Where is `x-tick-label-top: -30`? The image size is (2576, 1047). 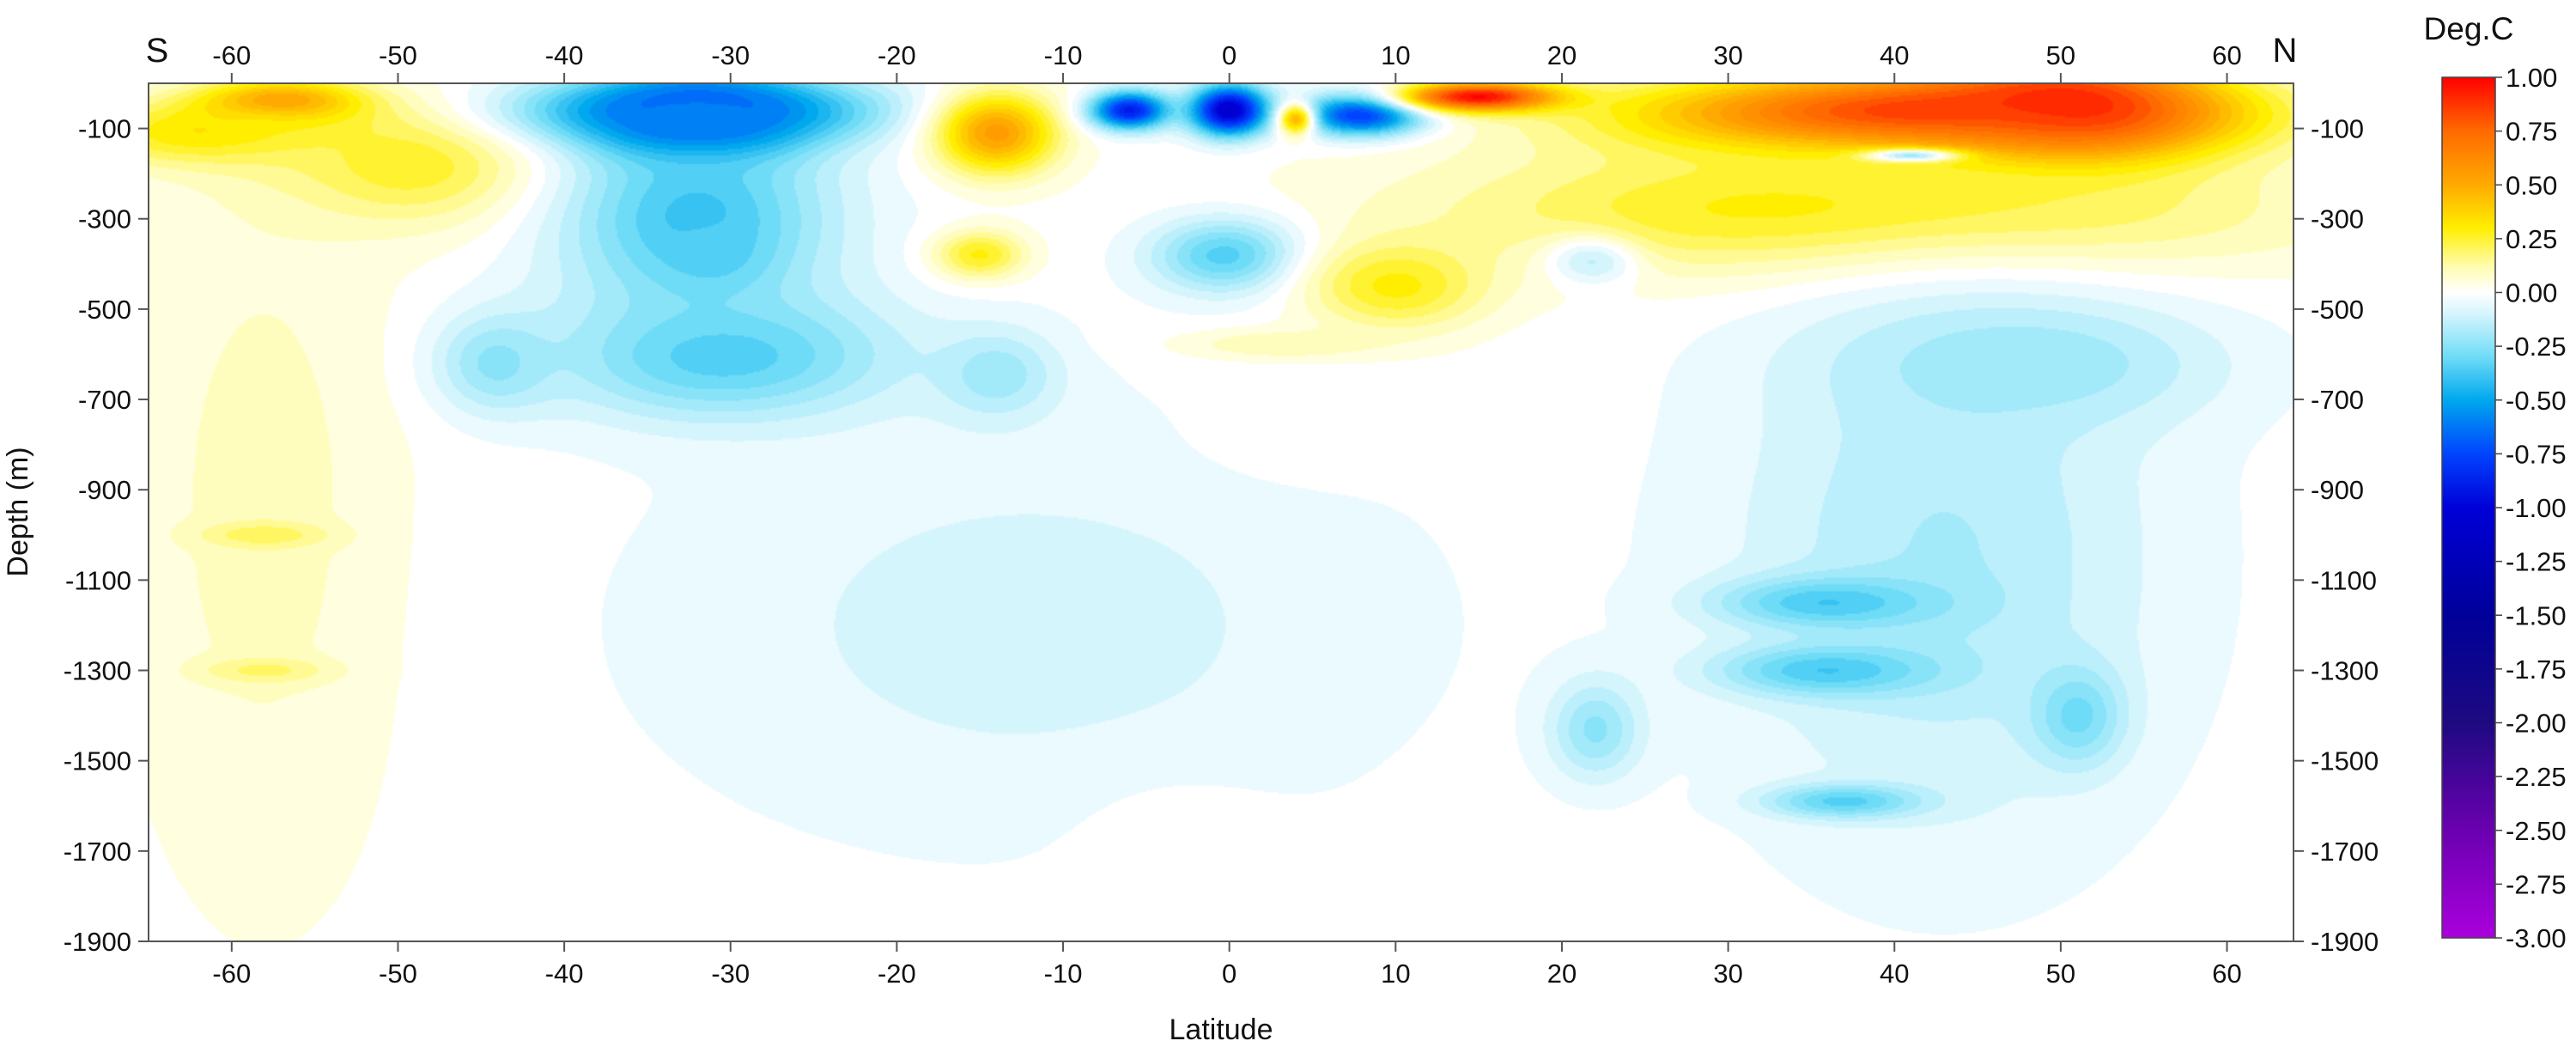 x-tick-label-top: -30 is located at coordinates (730, 55).